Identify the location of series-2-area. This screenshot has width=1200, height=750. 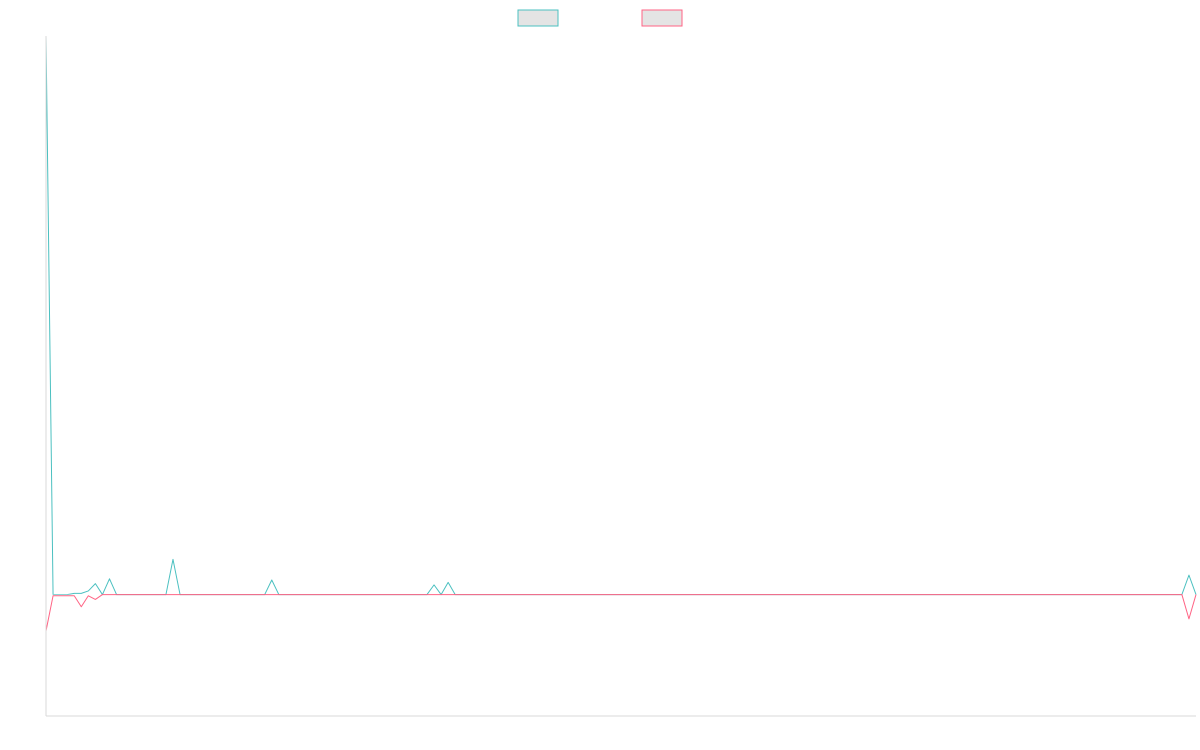
(621, 612).